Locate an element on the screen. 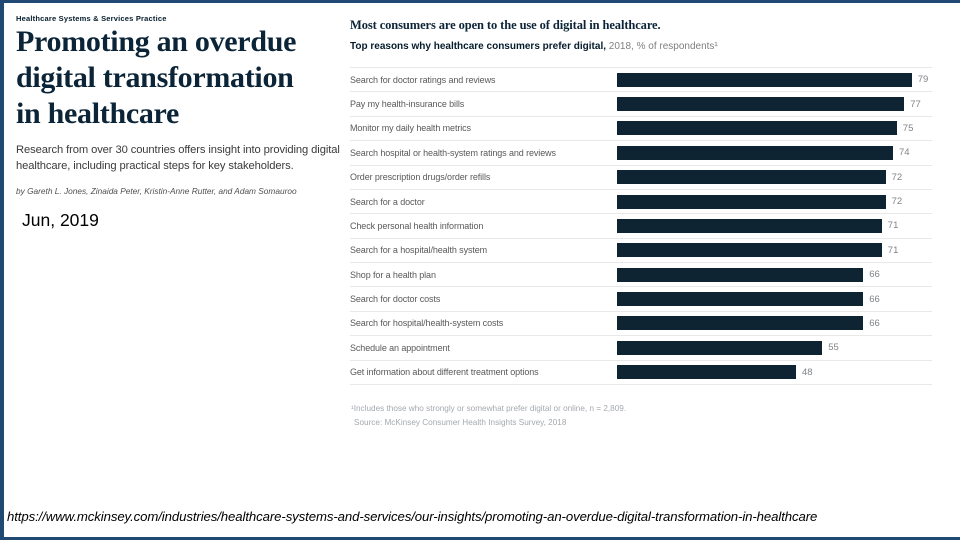 This screenshot has width=960, height=540. row-label: Search for a hospital/health system is located at coordinates (419, 250).